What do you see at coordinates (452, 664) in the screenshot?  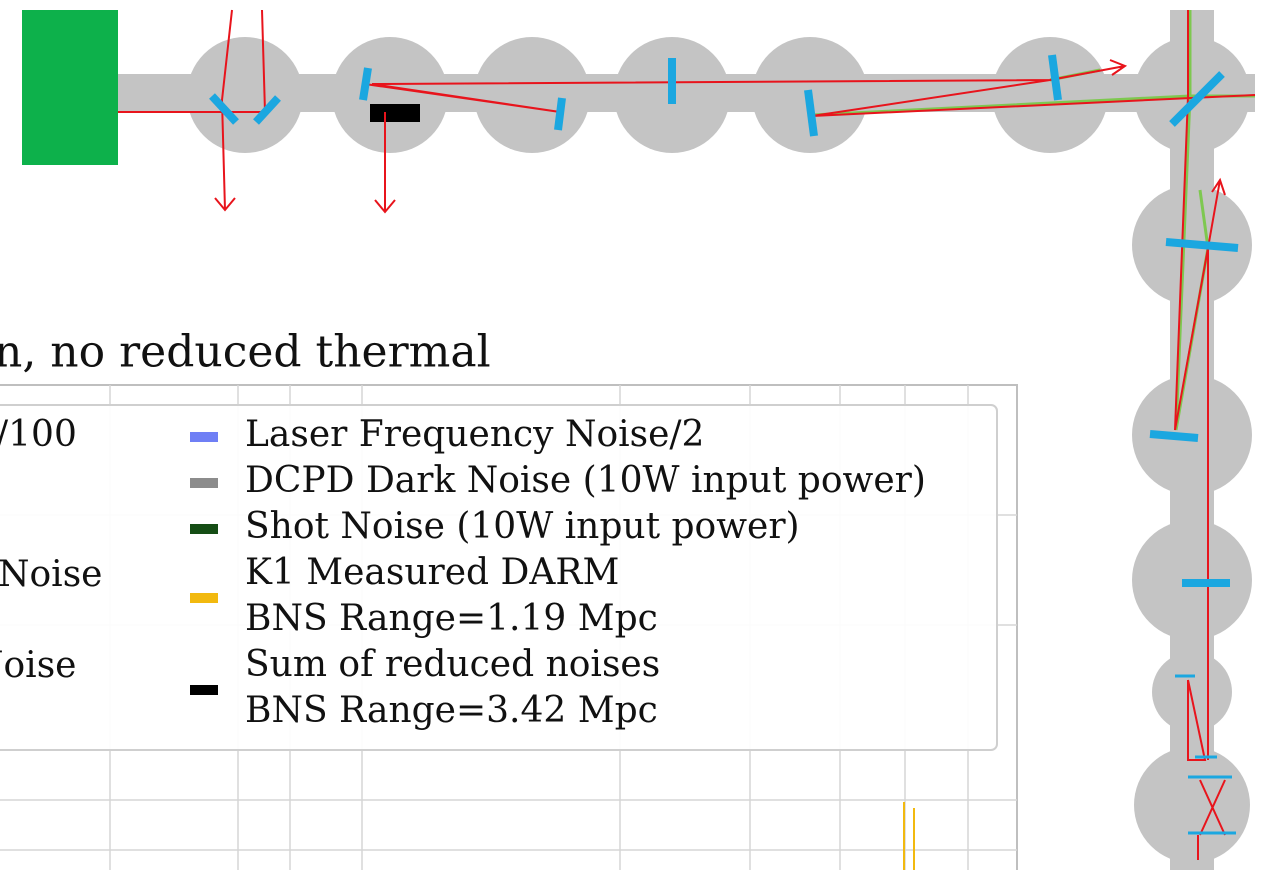 I see `legend-label: Sum of reduced noises` at bounding box center [452, 664].